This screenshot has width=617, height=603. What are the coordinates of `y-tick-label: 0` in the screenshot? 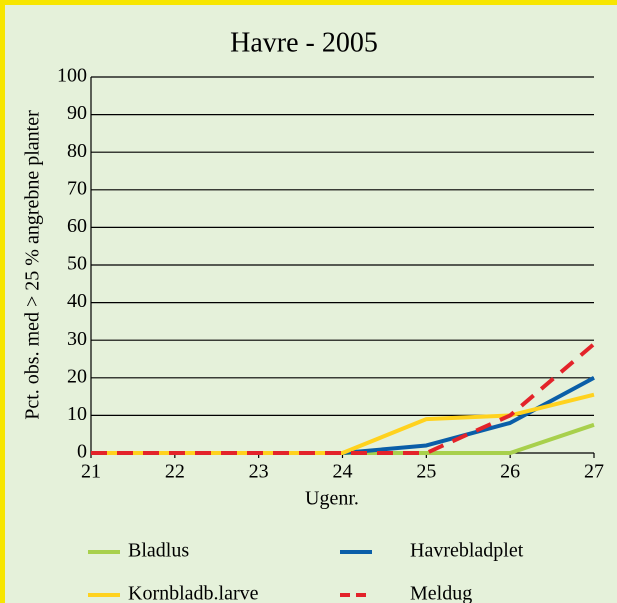 It's located at (82, 452).